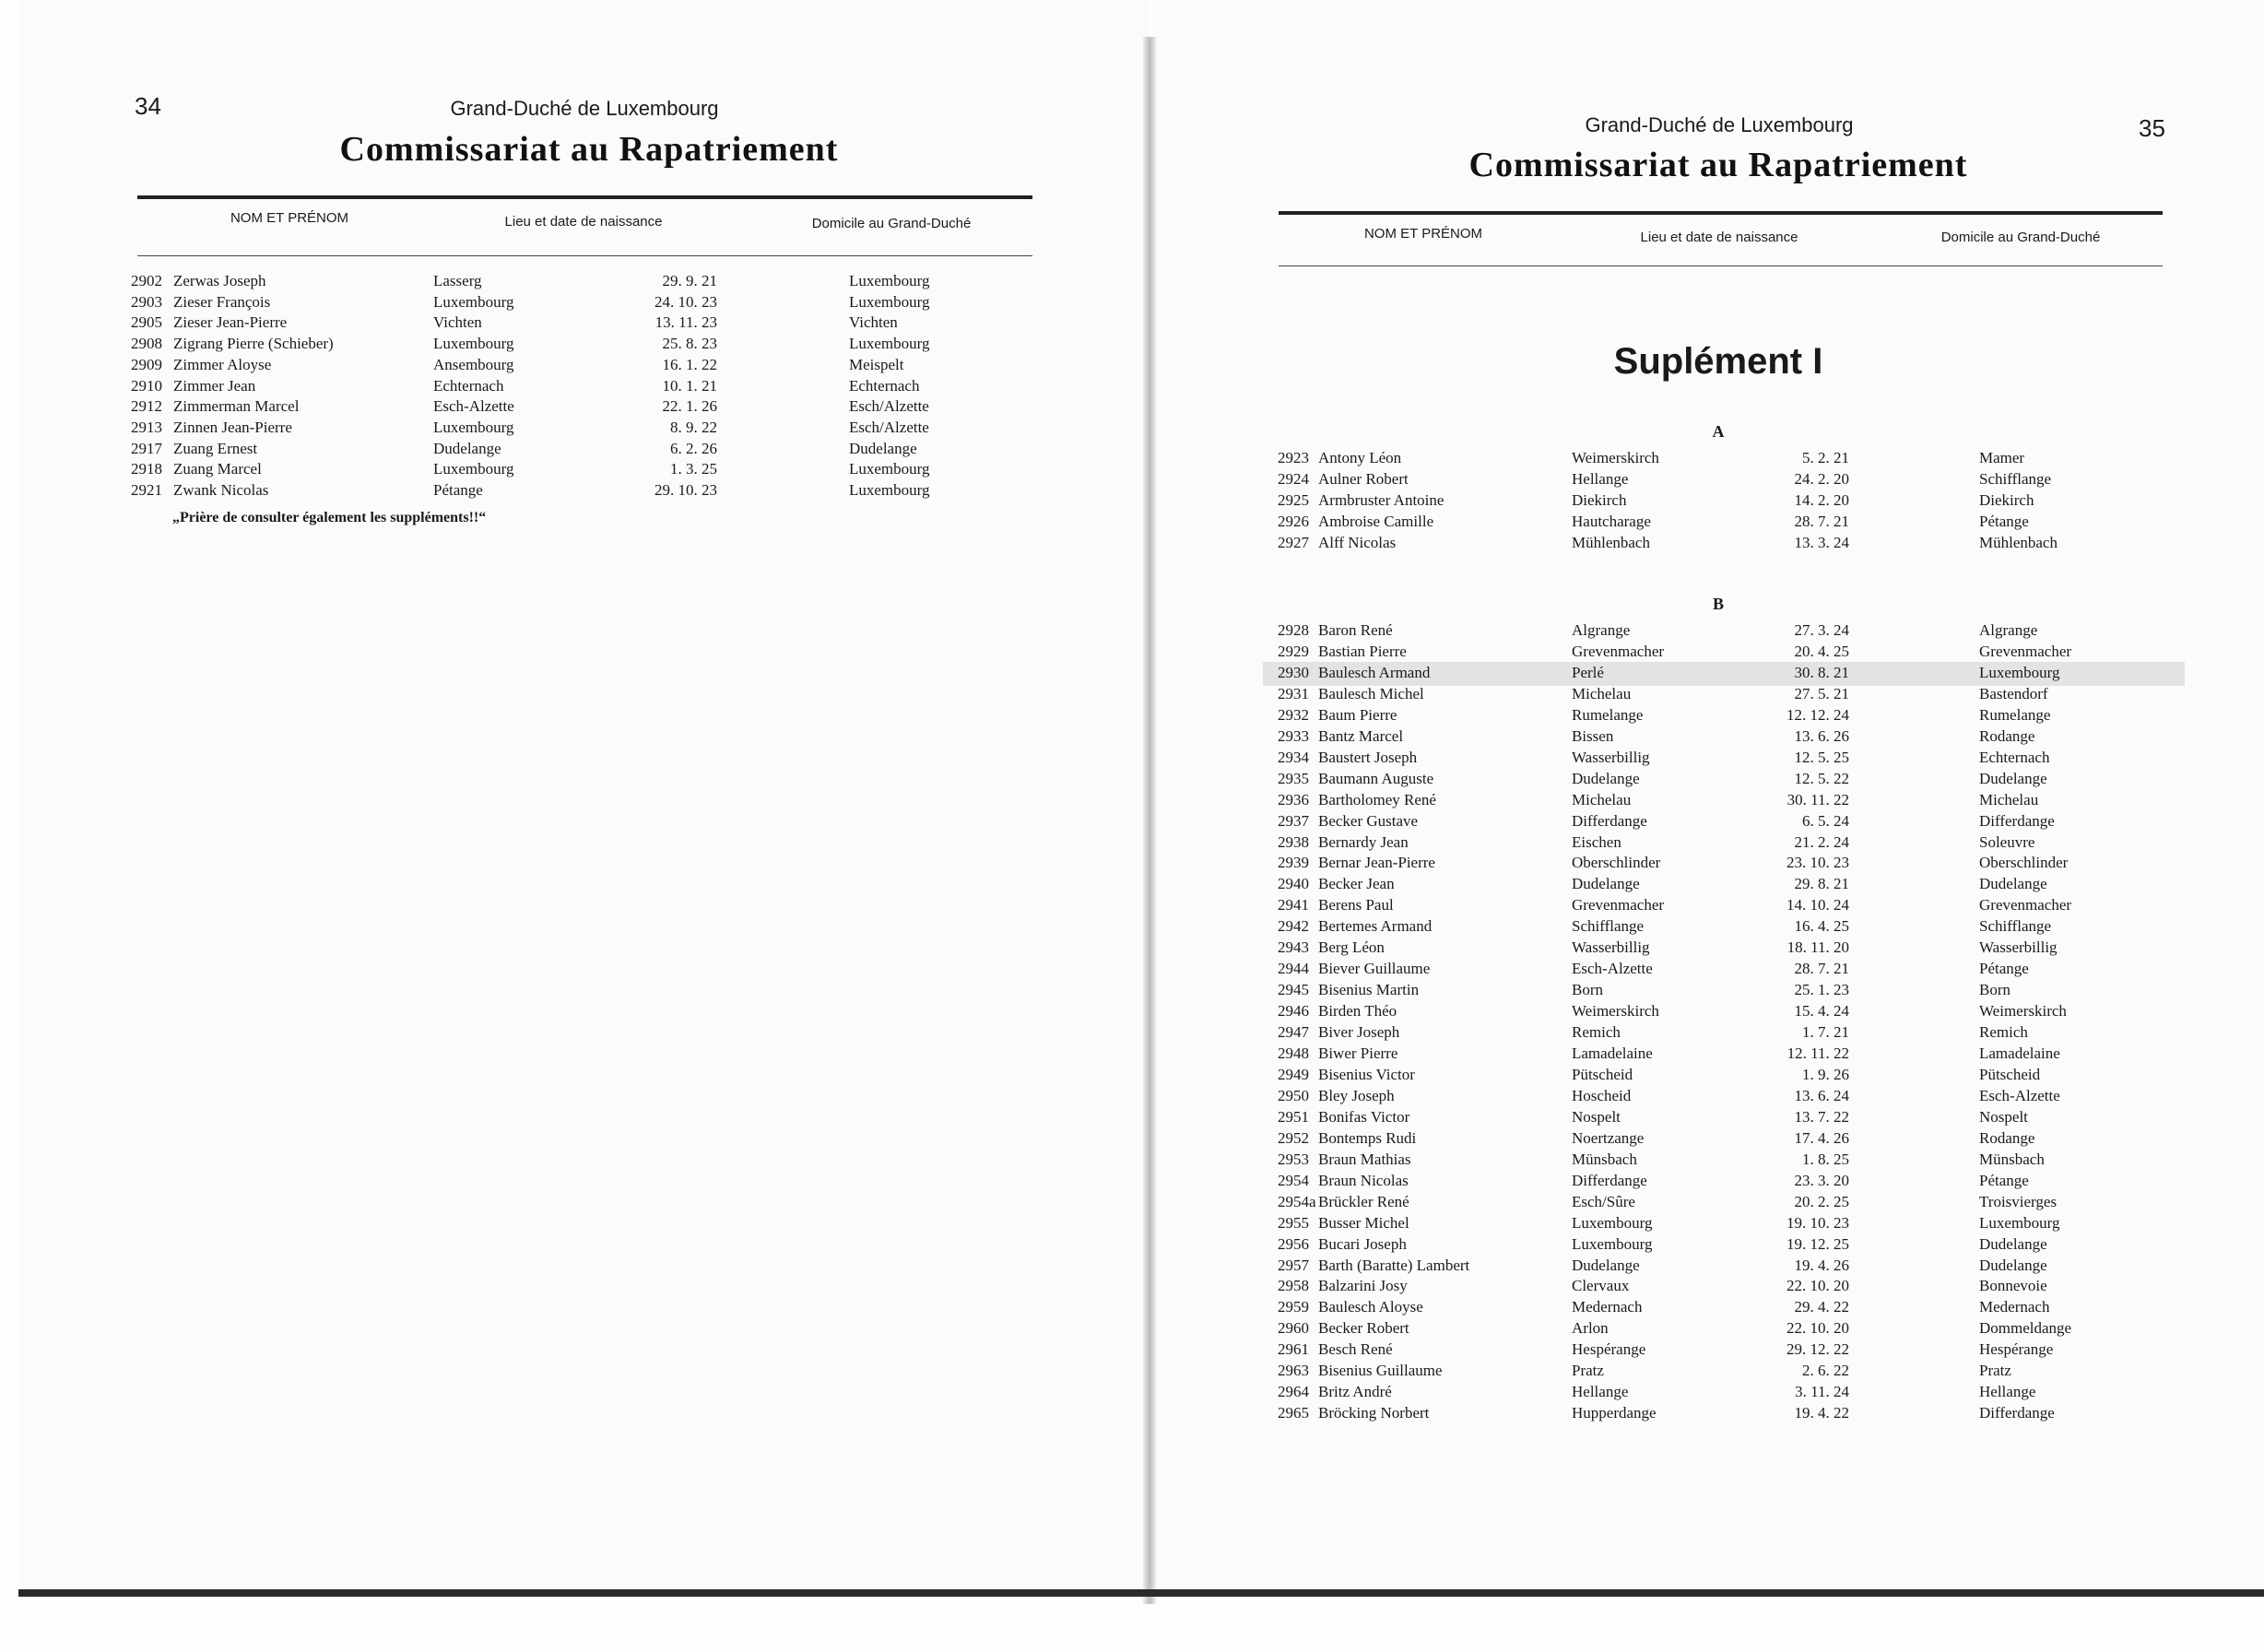 The image size is (2264, 1652). What do you see at coordinates (690, 344) in the screenshot?
I see `birth-date: 25. 8. 23` at bounding box center [690, 344].